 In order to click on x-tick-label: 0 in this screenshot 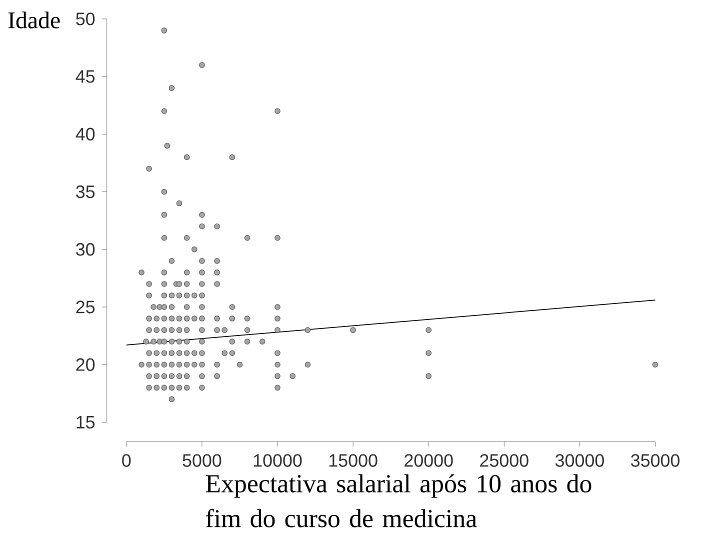, I will do `click(126, 460)`.